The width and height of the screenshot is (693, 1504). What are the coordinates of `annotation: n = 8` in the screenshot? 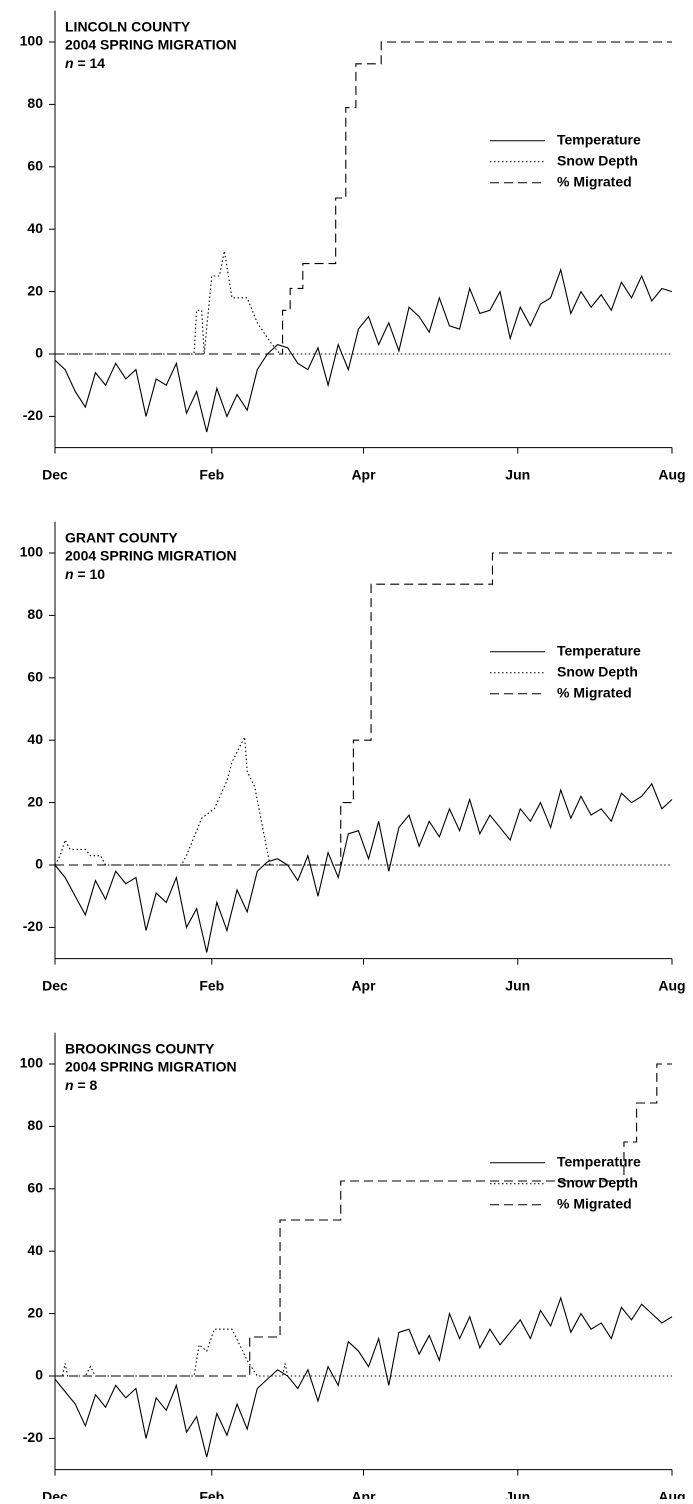 It's located at (81, 1085).